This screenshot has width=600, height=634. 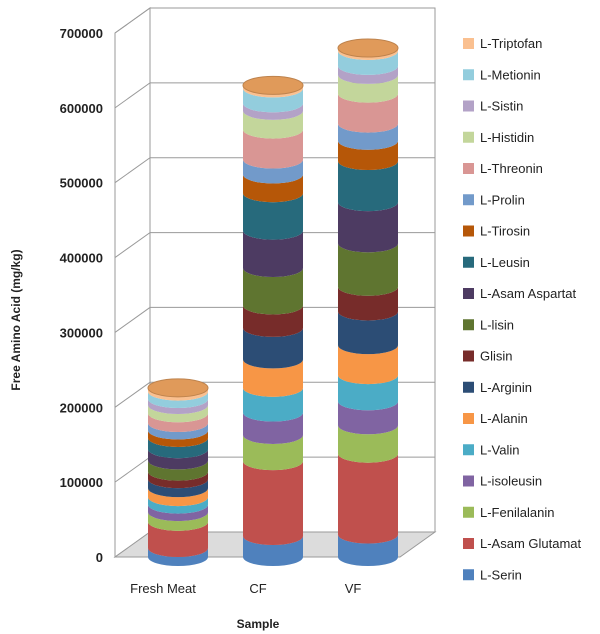 I want to click on legend-item: L-Histidin, so click(x=498, y=137).